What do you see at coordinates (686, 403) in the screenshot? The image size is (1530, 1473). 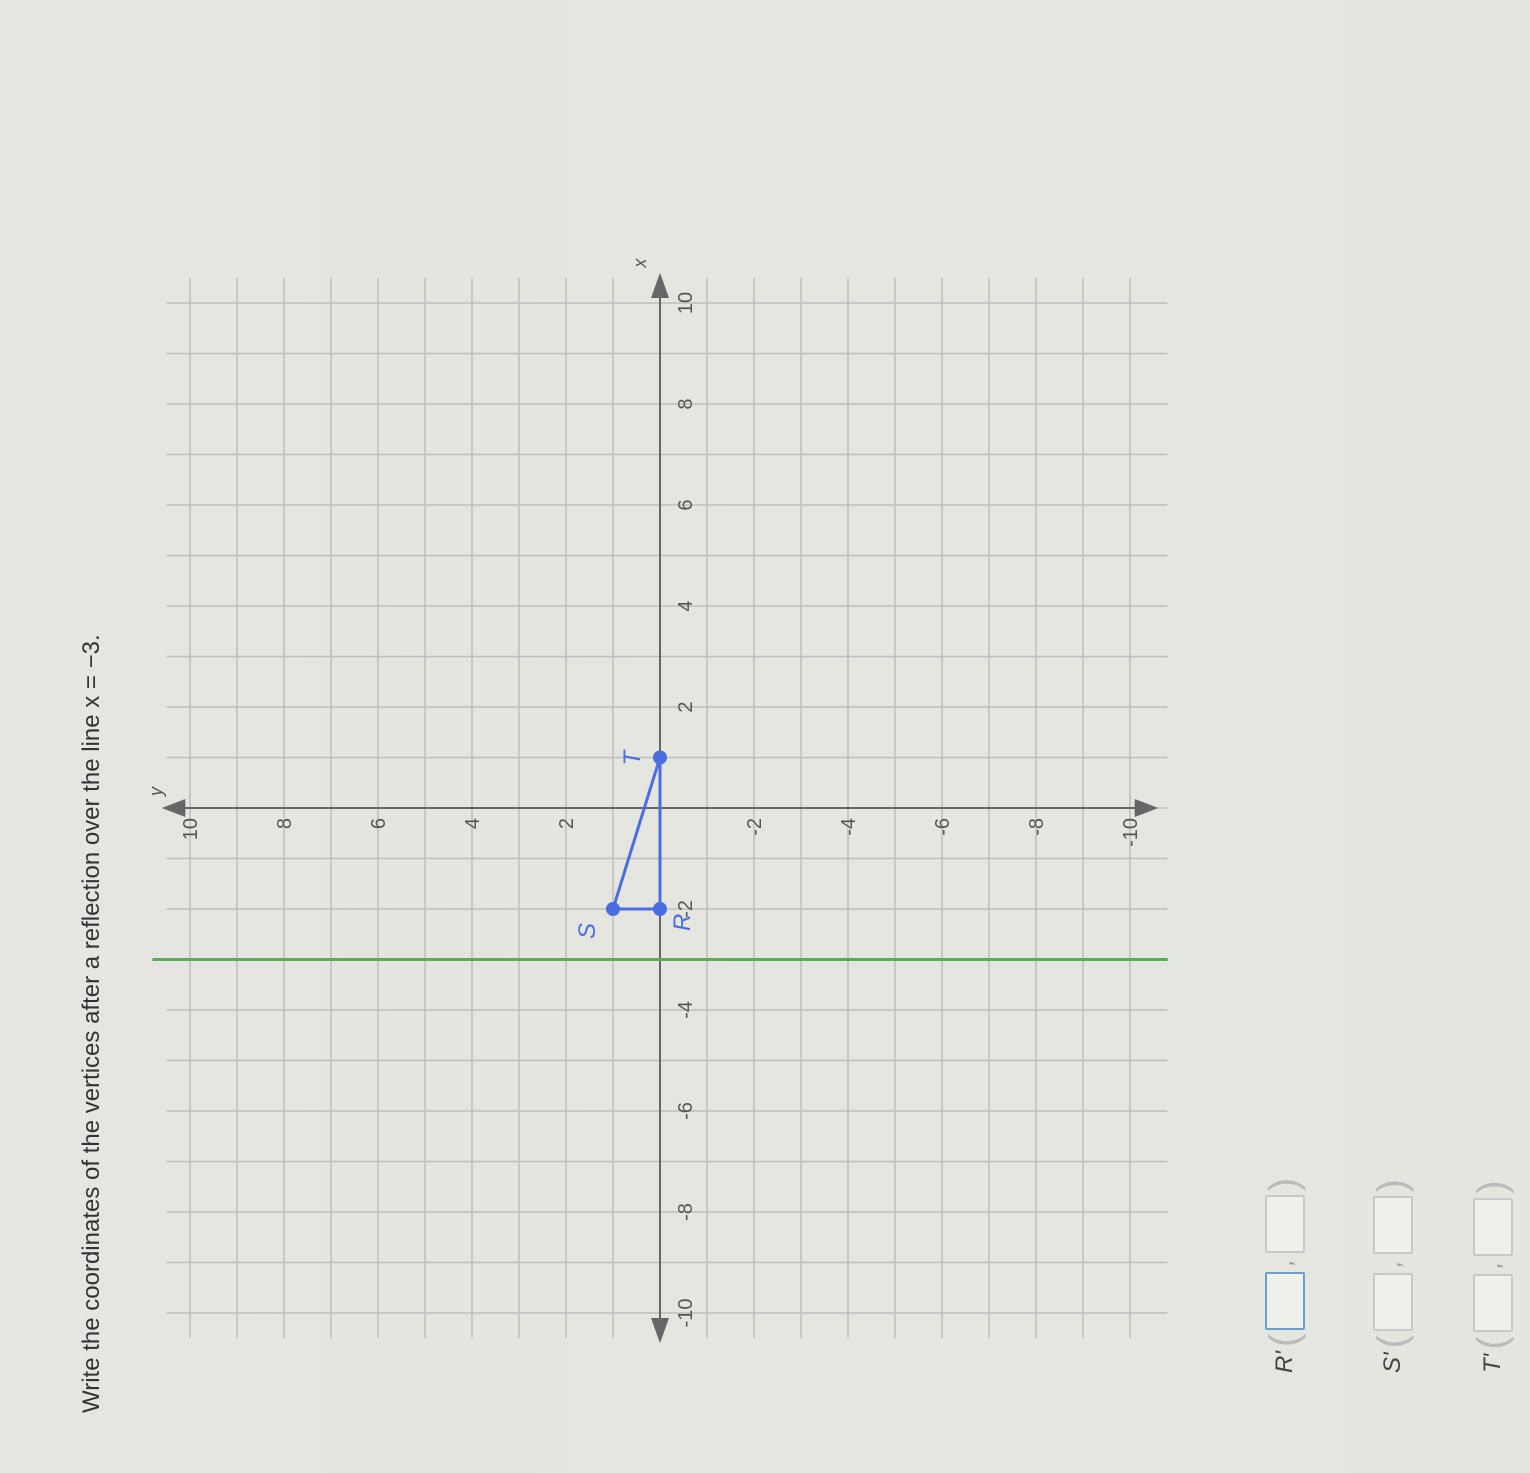 I see `x-tick-label: 8` at bounding box center [686, 403].